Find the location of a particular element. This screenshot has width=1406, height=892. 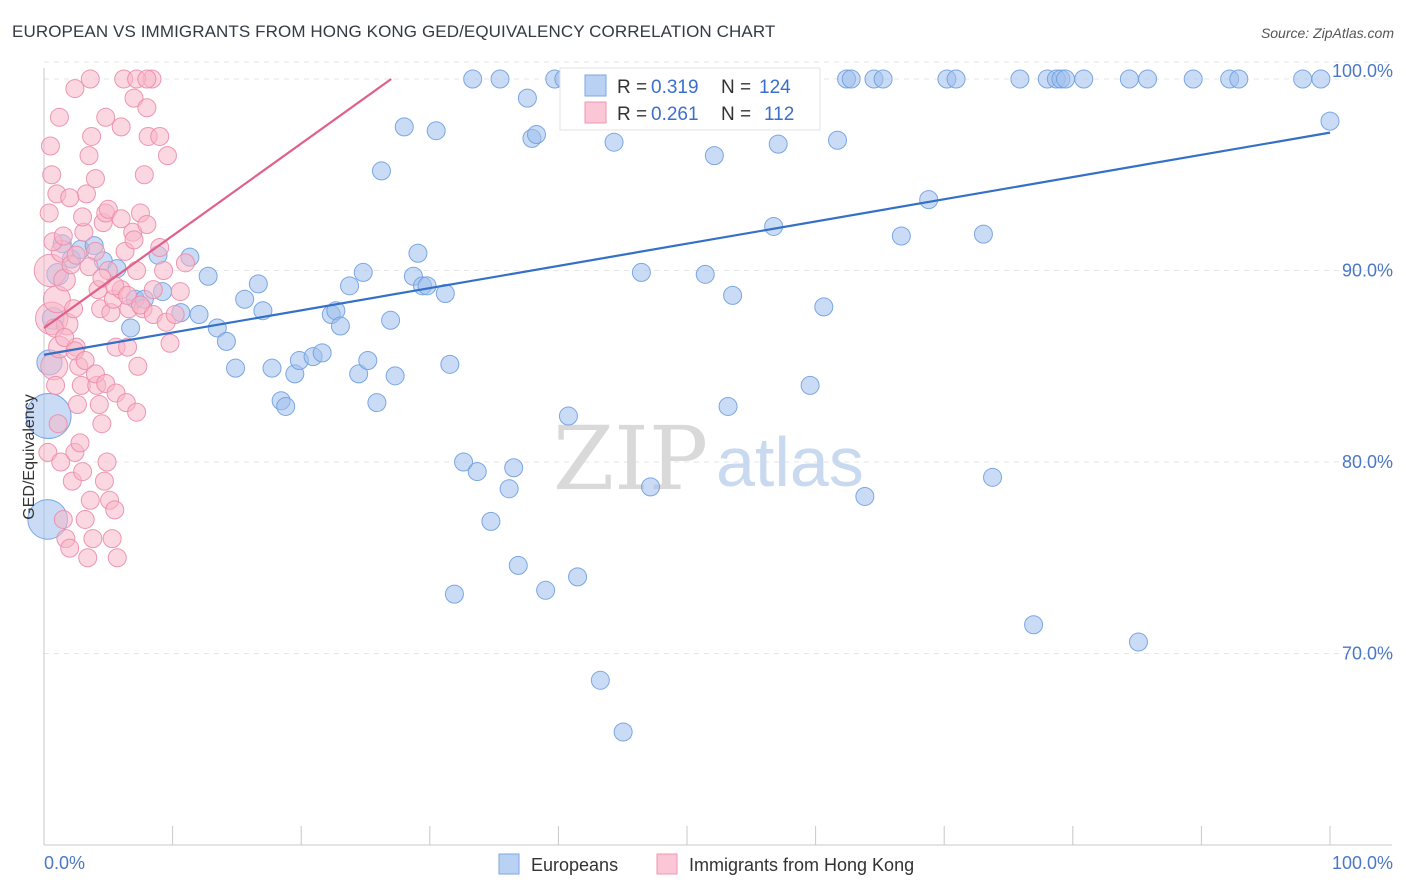

legend-n-label-1: N = is located at coordinates (736, 87).